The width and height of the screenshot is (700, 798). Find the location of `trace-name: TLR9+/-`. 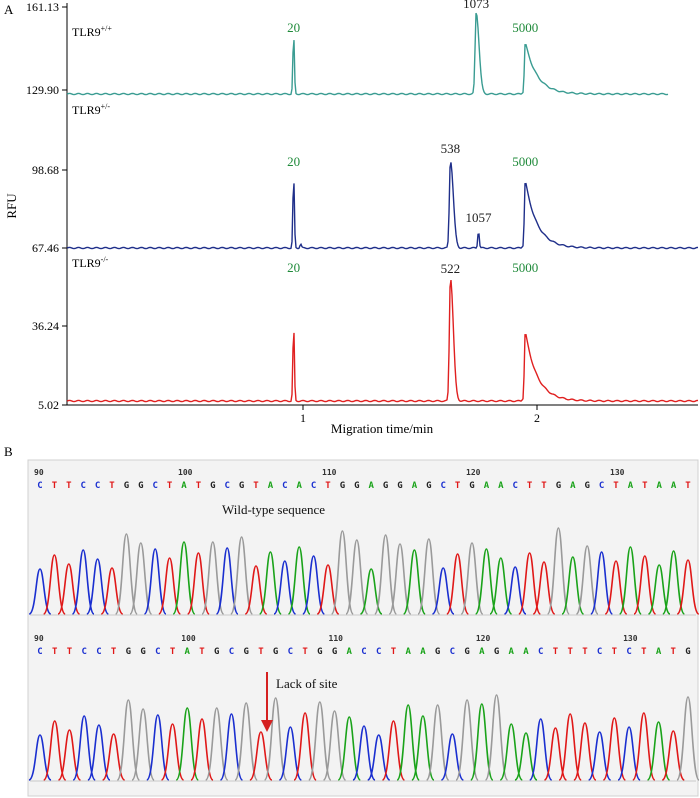

trace-name: TLR9+/- is located at coordinates (91, 109).